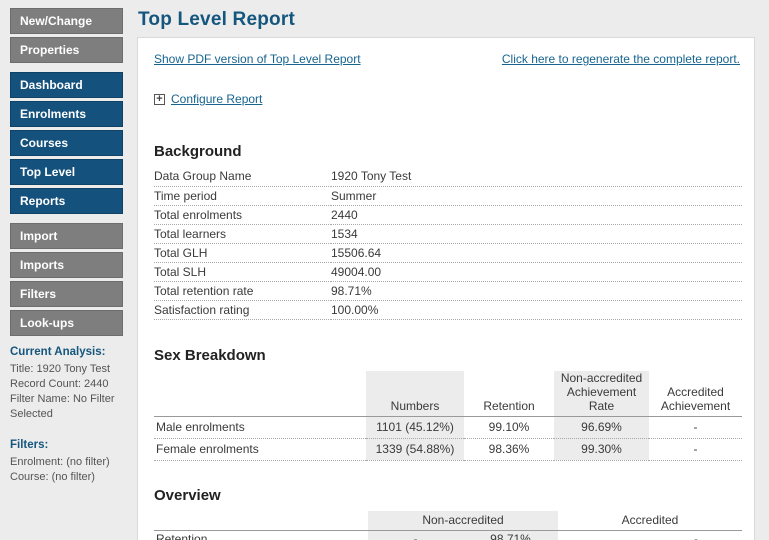 This screenshot has height=540, width=769. What do you see at coordinates (536, 310) in the screenshot?
I see `row-value: 100.00%` at bounding box center [536, 310].